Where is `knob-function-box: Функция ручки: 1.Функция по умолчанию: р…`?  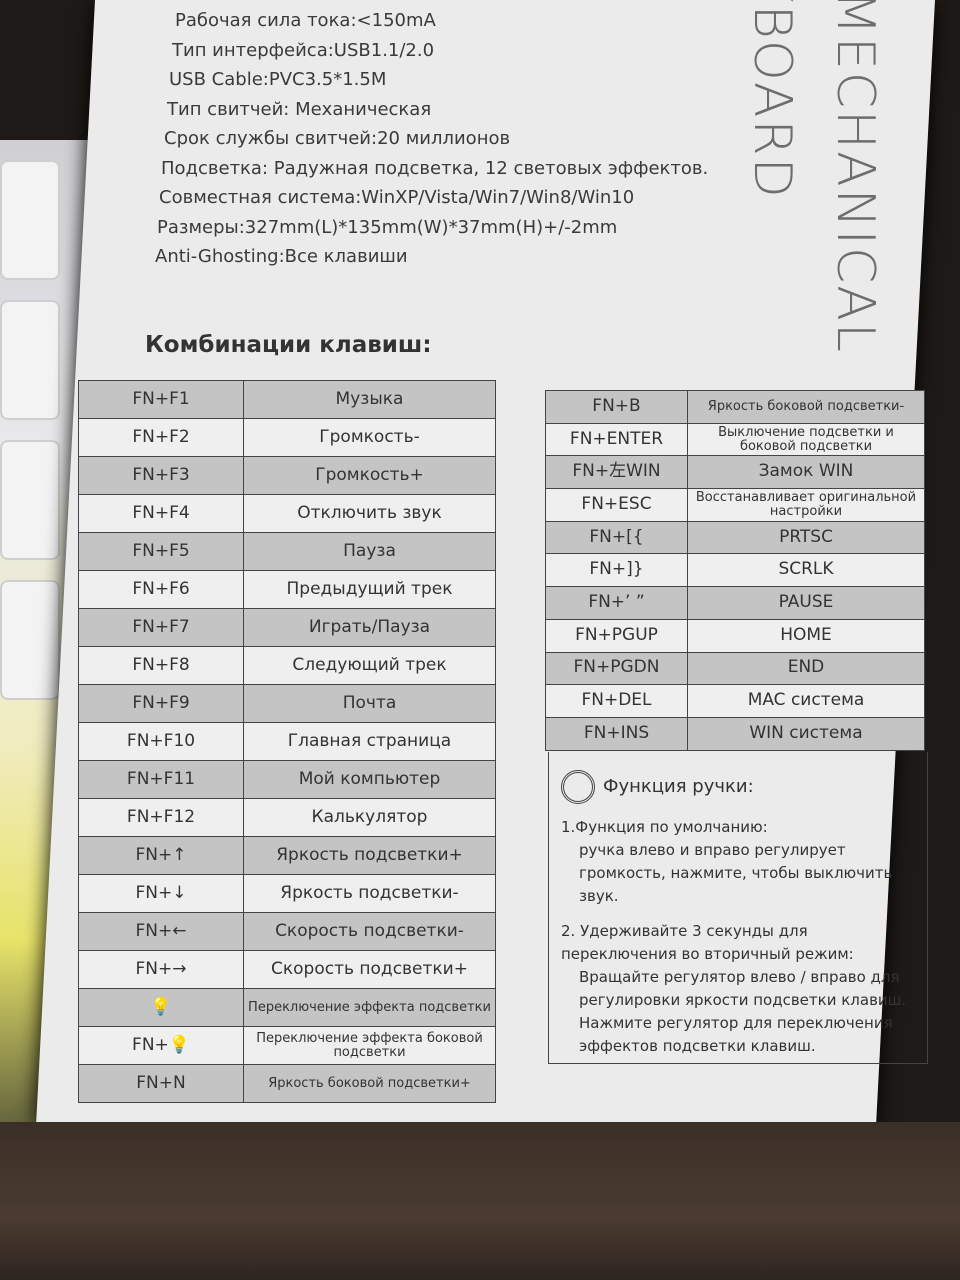
knob-function-box: Функция ручки: 1.Функция по умолчанию: р… is located at coordinates (738, 908).